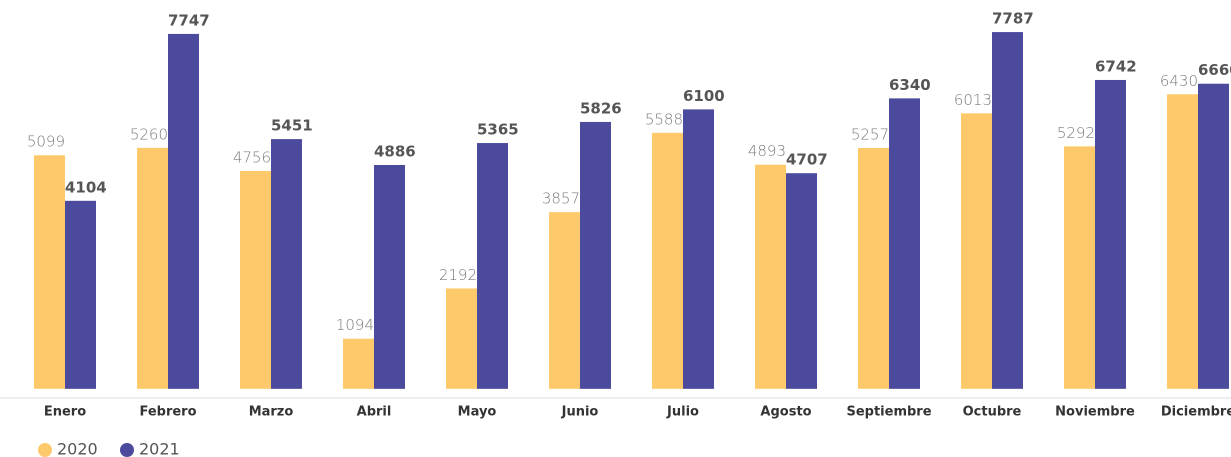 This screenshot has width=1231, height=457. Describe the element at coordinates (477, 412) in the screenshot. I see `x-tick-label: Mayo` at that location.